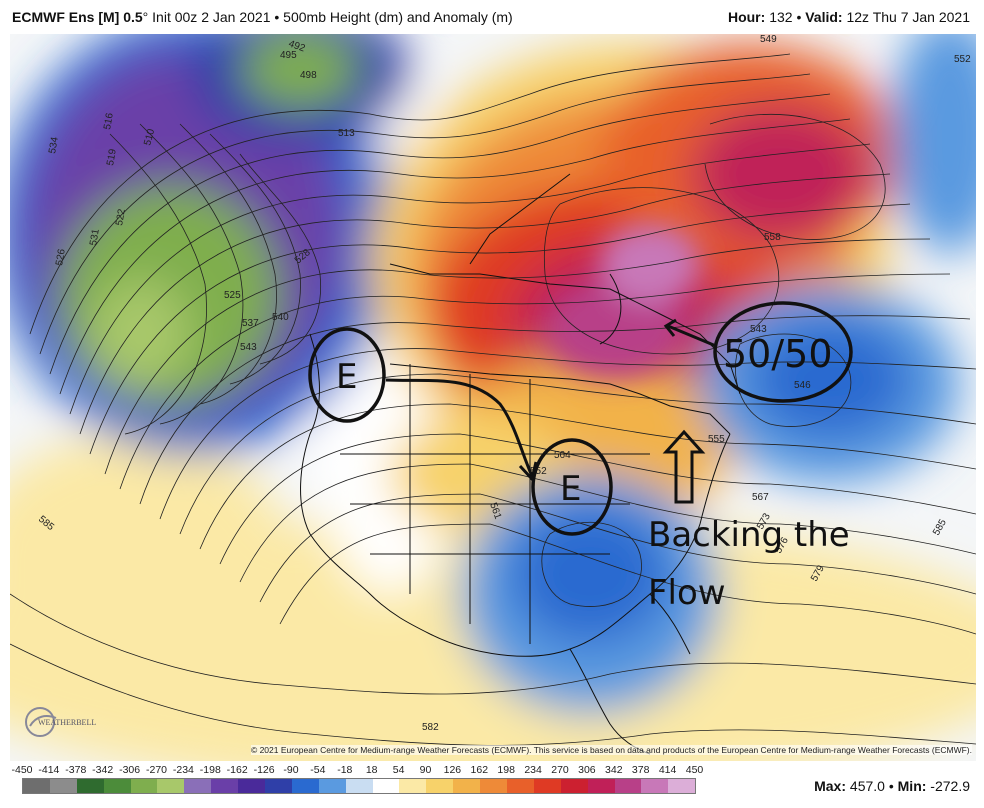 The height and width of the screenshot is (808, 984). Describe the element at coordinates (560, 770) in the screenshot. I see `legend-tick-label: 270` at that location.